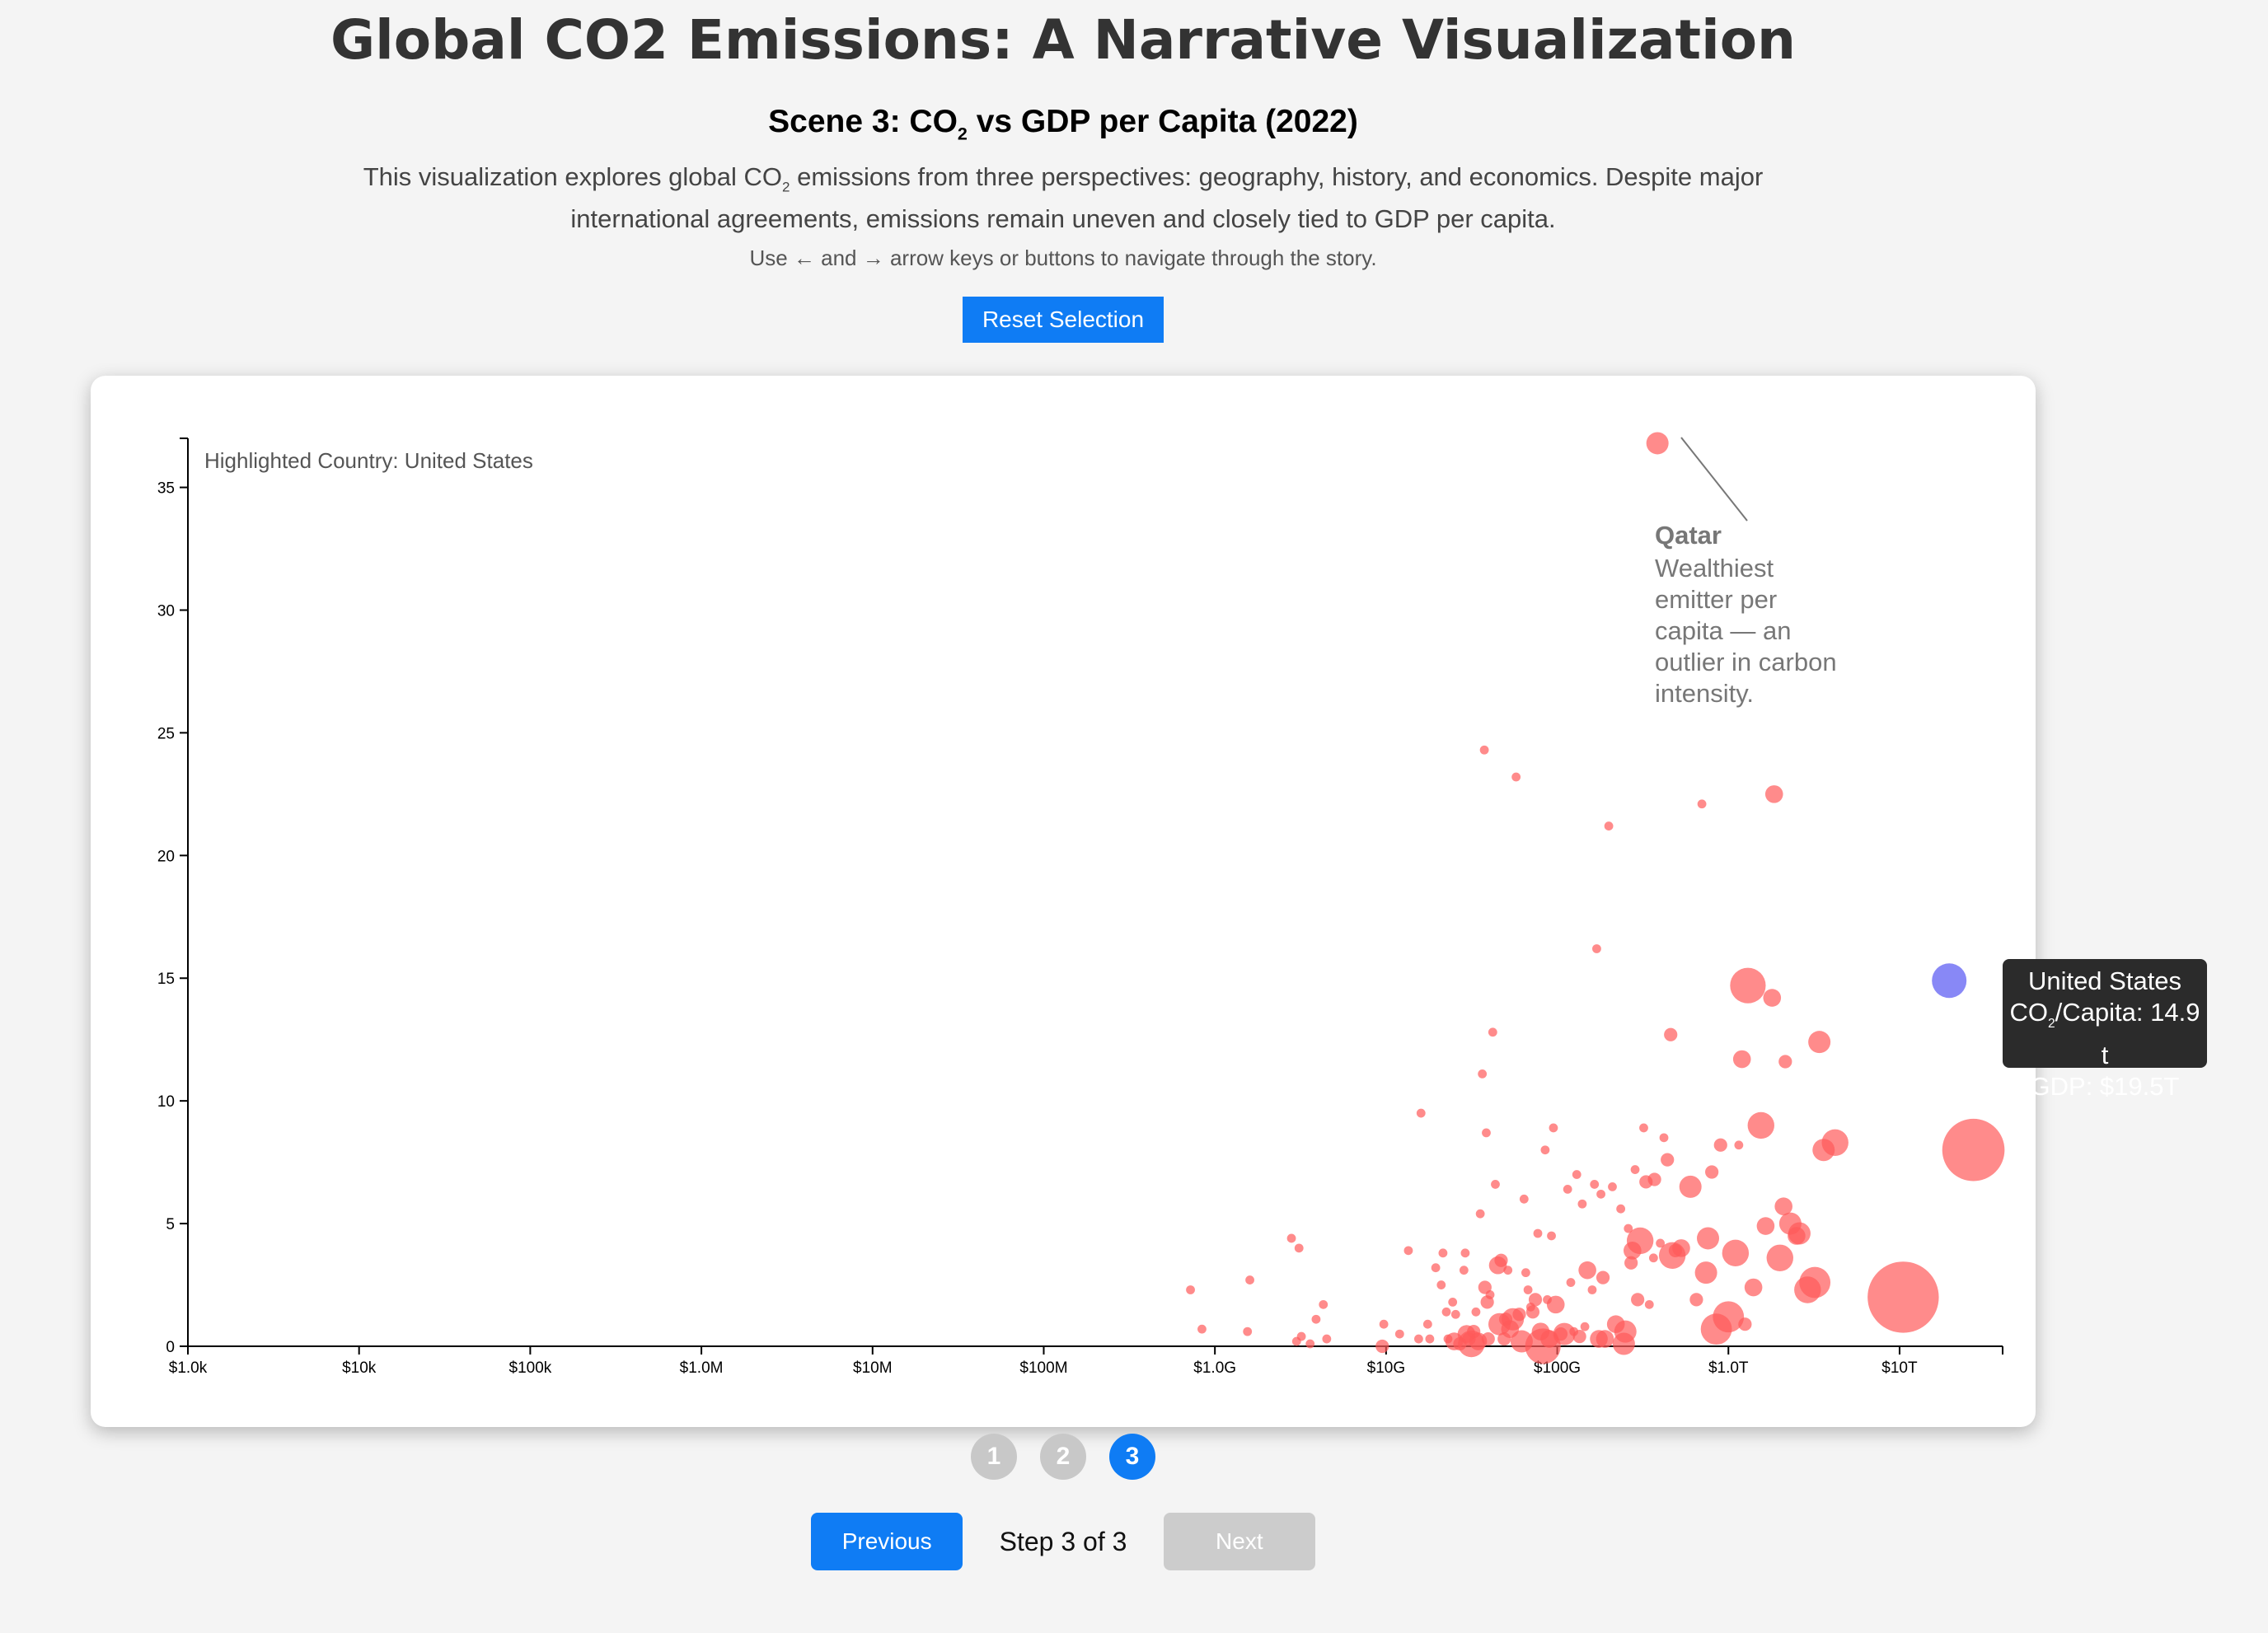 The image size is (2268, 1633). What do you see at coordinates (1239, 1541) in the screenshot?
I see `next-button: Next` at bounding box center [1239, 1541].